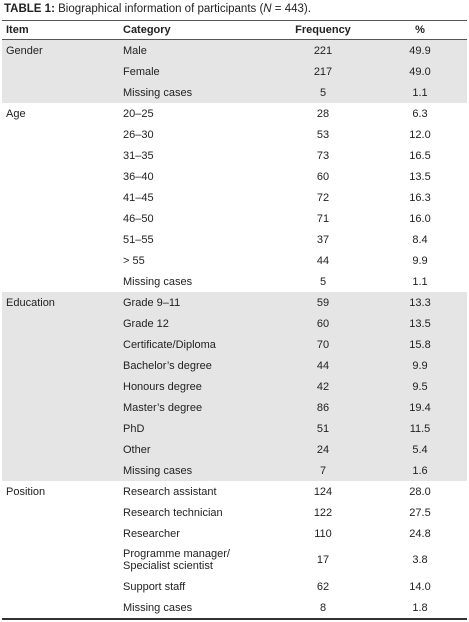 The image size is (469, 622). What do you see at coordinates (198, 428) in the screenshot?
I see `category-cell: PhD` at bounding box center [198, 428].